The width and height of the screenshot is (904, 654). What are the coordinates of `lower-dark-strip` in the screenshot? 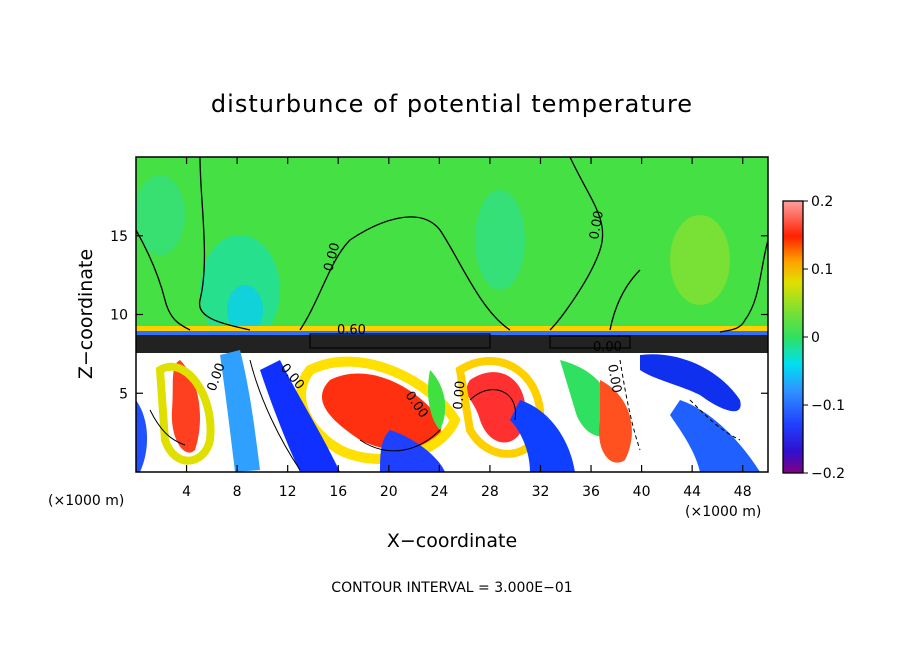 It's located at (452, 344).